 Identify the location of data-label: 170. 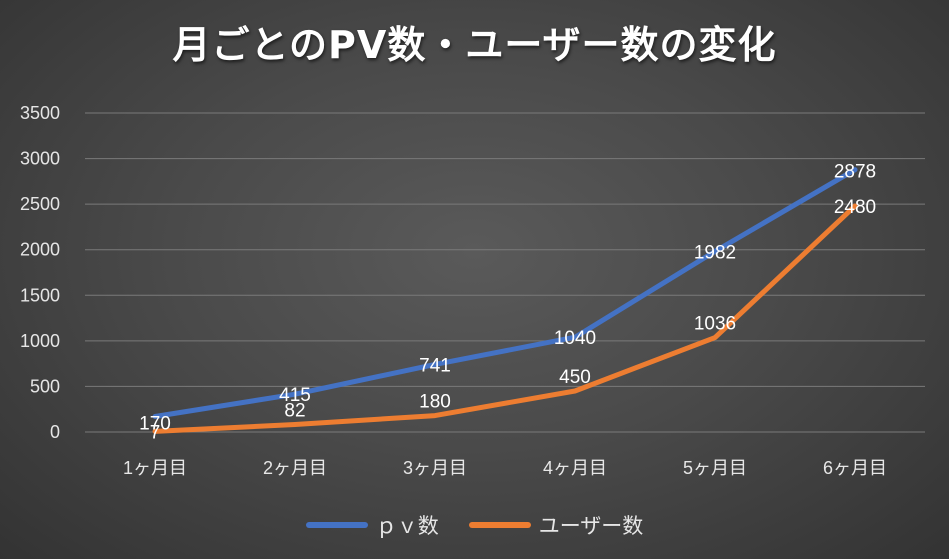
(155, 424).